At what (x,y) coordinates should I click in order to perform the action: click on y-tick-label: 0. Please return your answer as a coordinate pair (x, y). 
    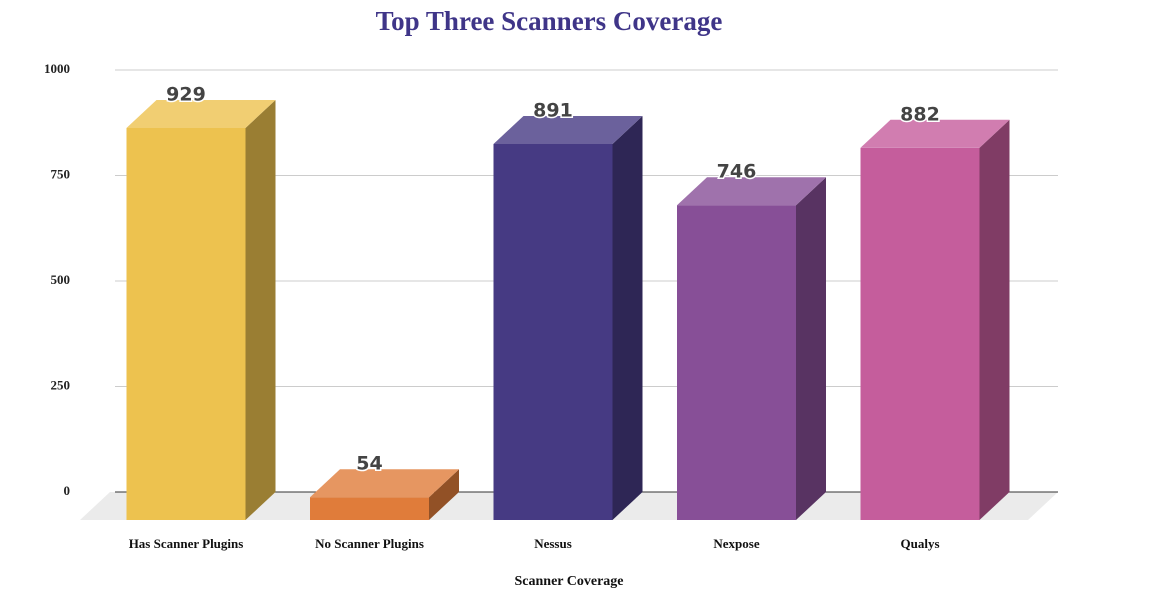
    Looking at the image, I should click on (67, 490).